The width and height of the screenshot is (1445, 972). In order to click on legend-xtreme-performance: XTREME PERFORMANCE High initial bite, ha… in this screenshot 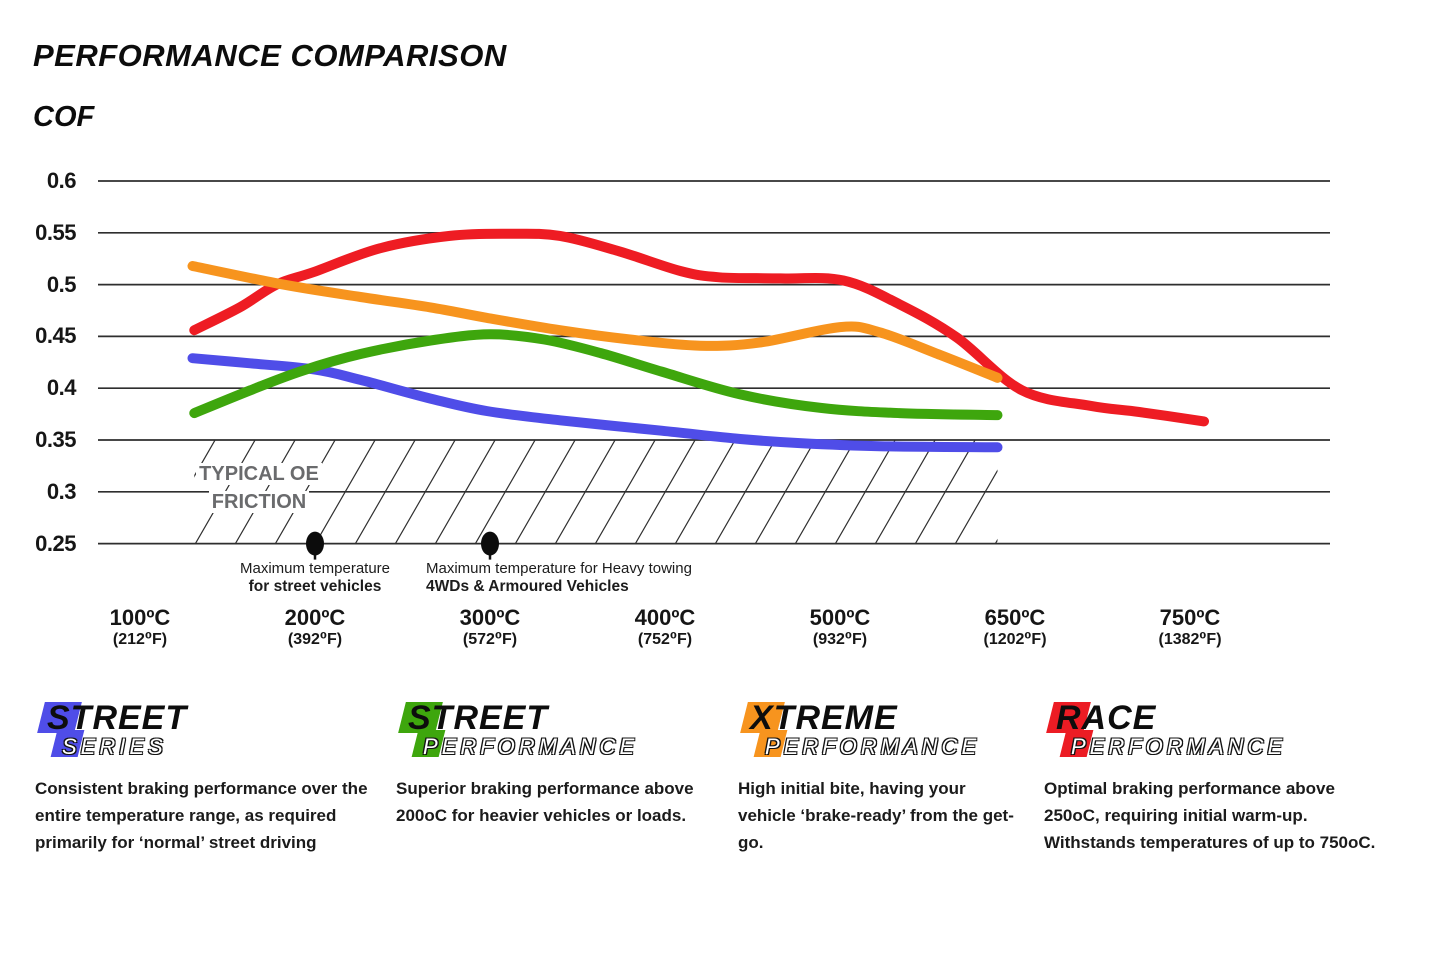, I will do `click(880, 776)`.